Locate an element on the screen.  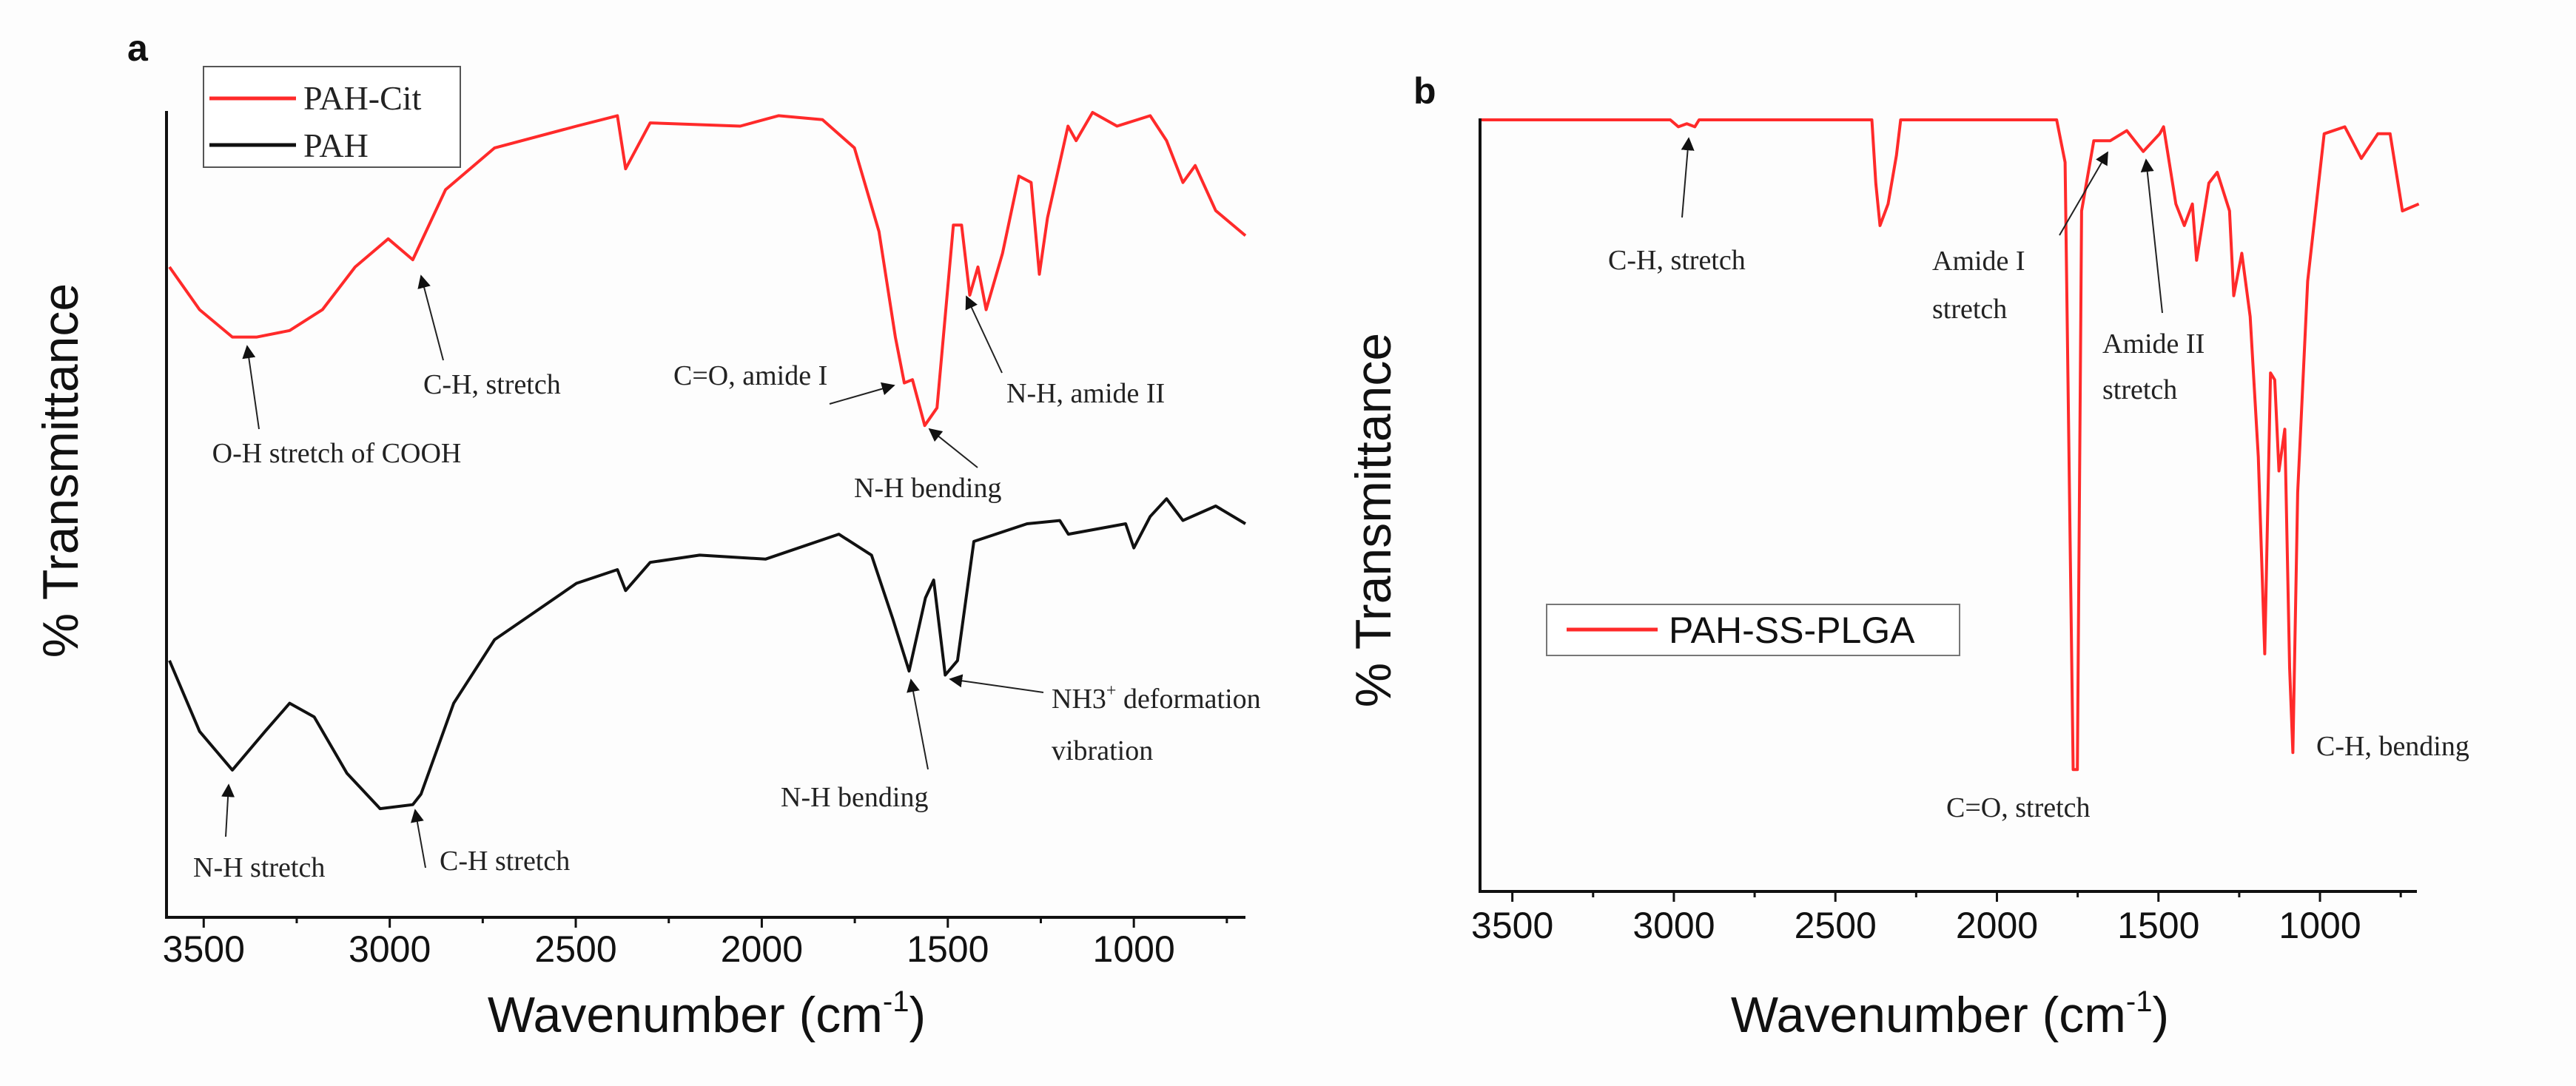
arrow-amide-ii is located at coordinates (2151, 236).